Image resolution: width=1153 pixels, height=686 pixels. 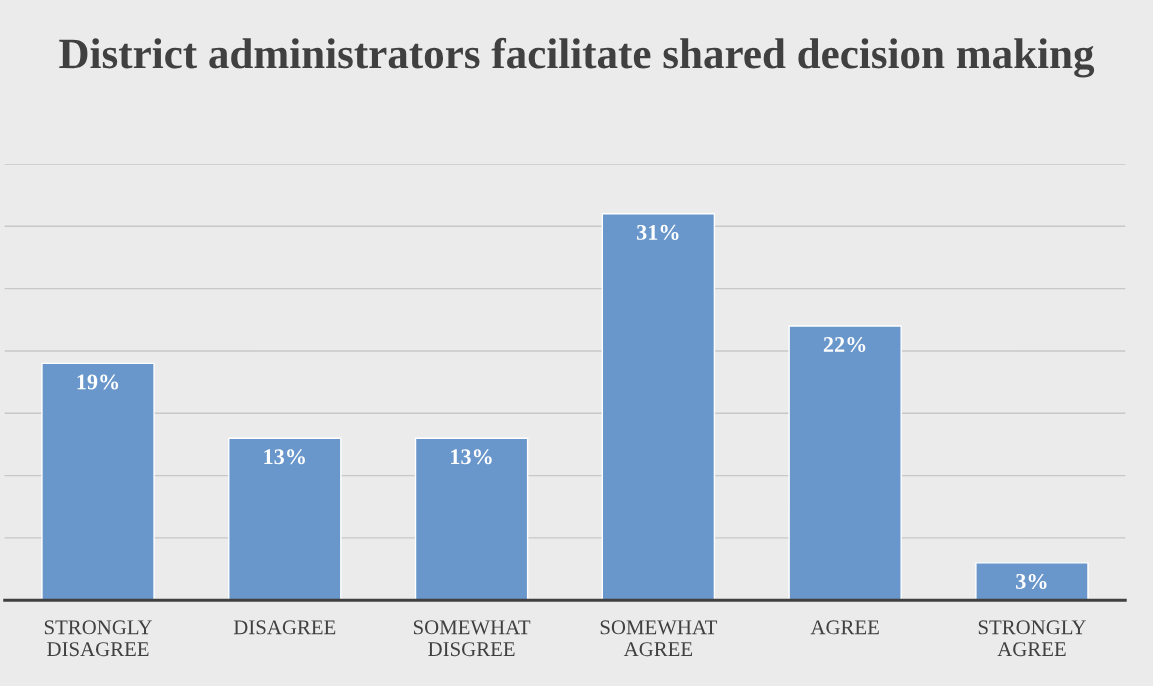 I want to click on data-label: 3%, so click(x=1031, y=581).